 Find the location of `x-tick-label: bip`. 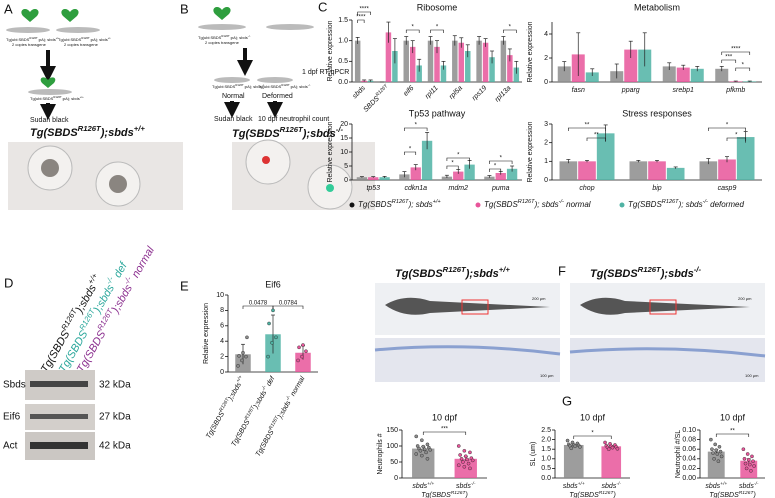

x-tick-label: bip is located at coordinates (656, 188).